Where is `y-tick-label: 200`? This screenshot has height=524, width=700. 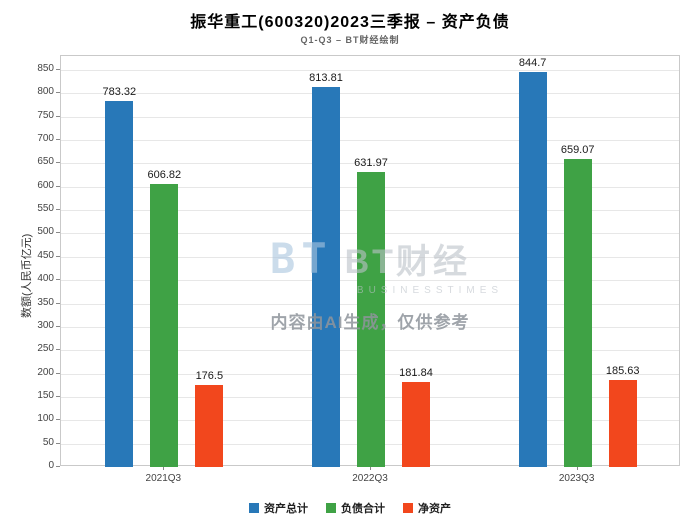
y-tick-label: 200 is located at coordinates (45, 372).